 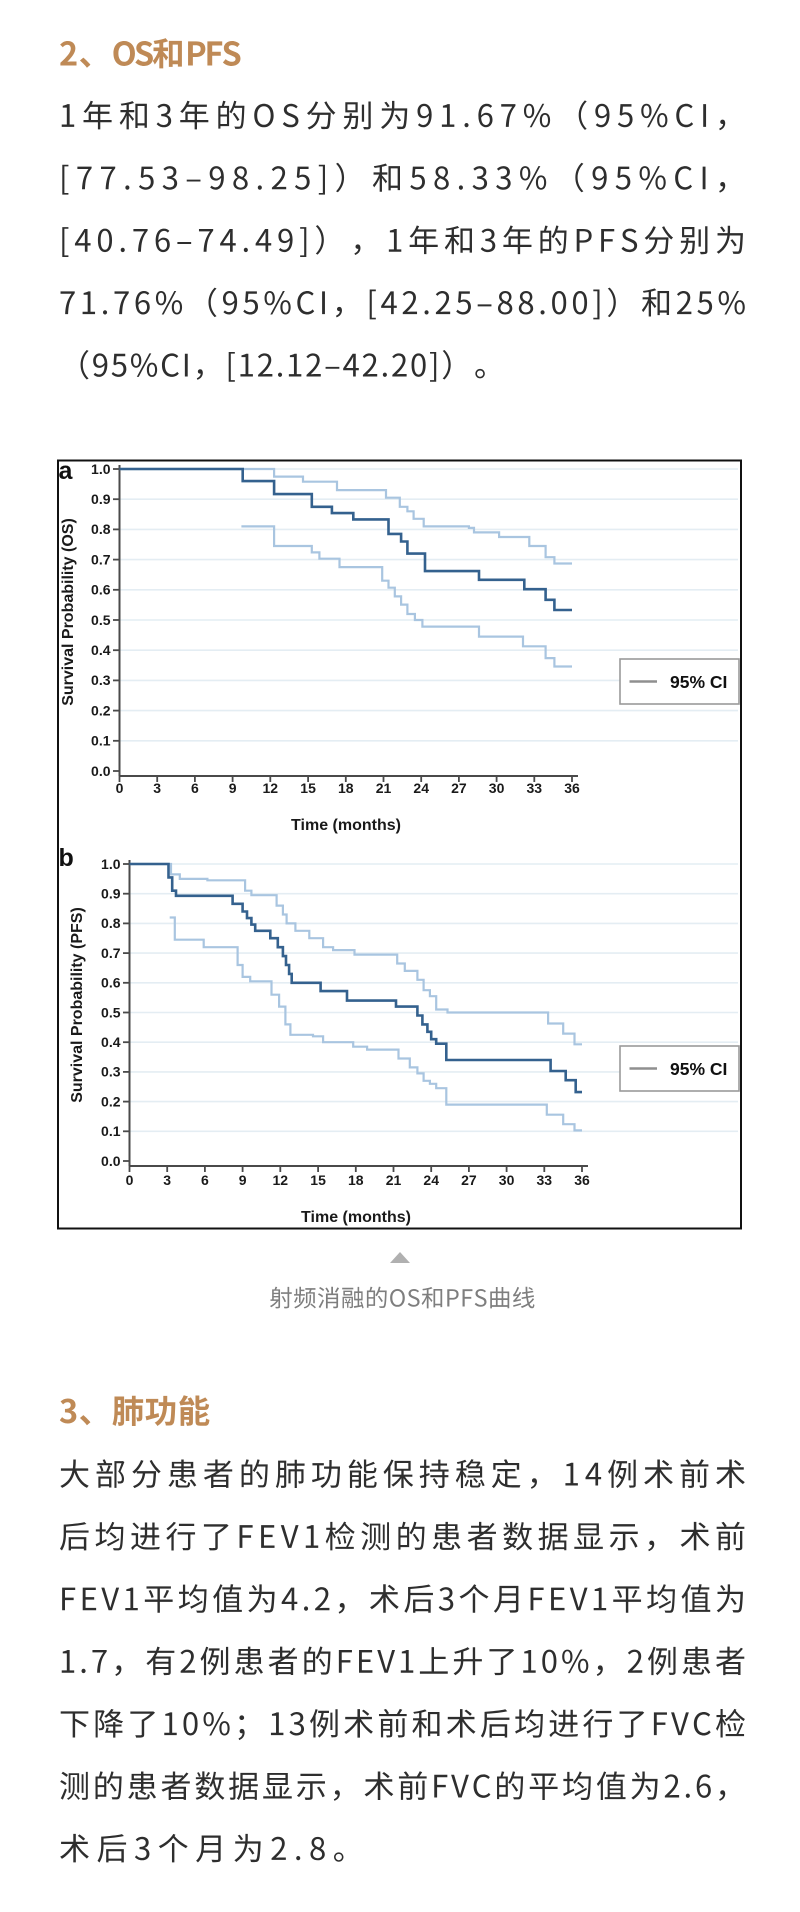 I want to click on svg-text: b, so click(x=66, y=858).